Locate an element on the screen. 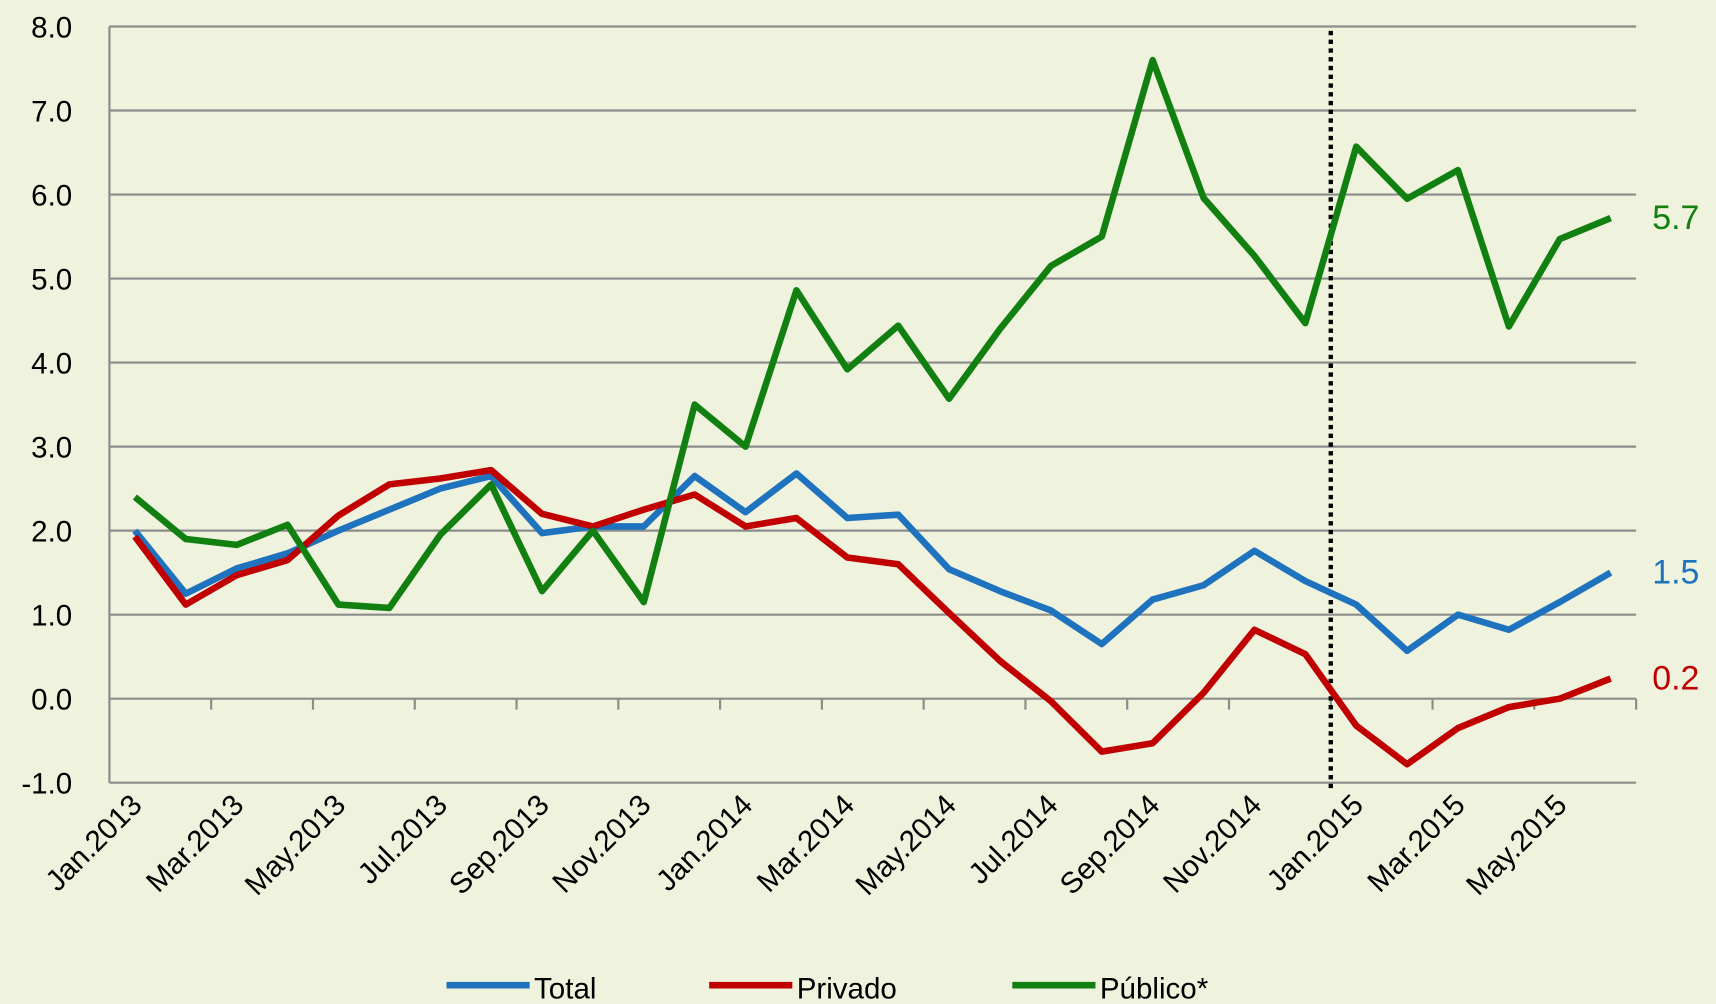 The image size is (1716, 1004). x-tick-label: Mar.2015 is located at coordinates (1416, 843).